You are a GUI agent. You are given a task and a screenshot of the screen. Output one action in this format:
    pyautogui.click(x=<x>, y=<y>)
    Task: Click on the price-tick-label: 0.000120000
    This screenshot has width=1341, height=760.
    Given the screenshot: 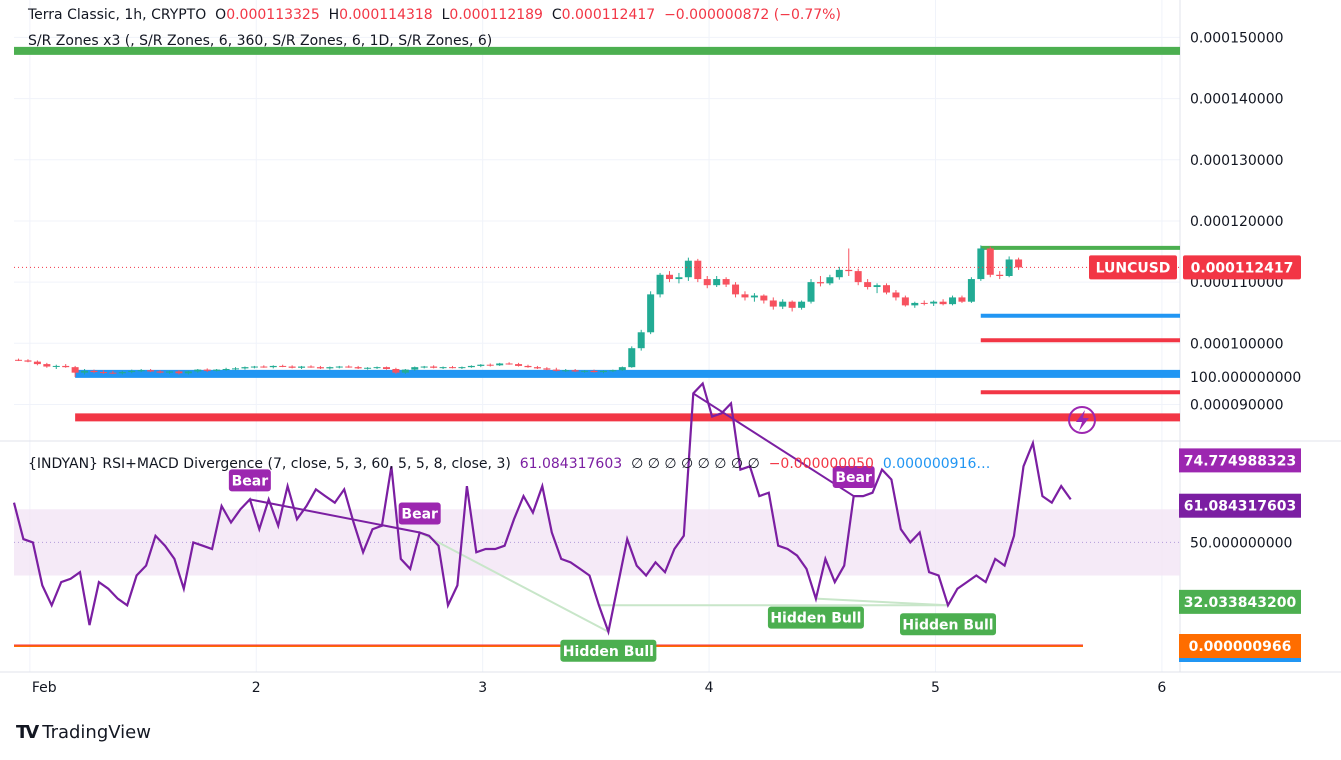 What is the action you would take?
    pyautogui.click(x=1237, y=222)
    